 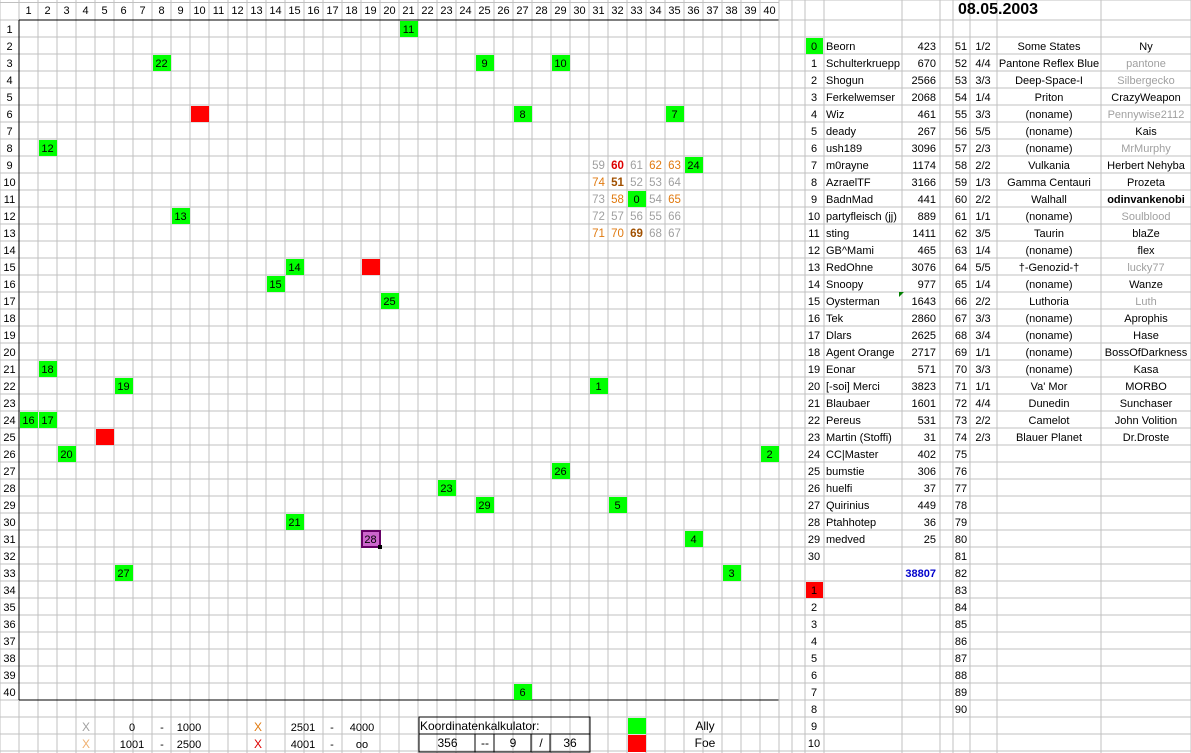 I want to click on ally-label: 6, so click(x=522, y=693).